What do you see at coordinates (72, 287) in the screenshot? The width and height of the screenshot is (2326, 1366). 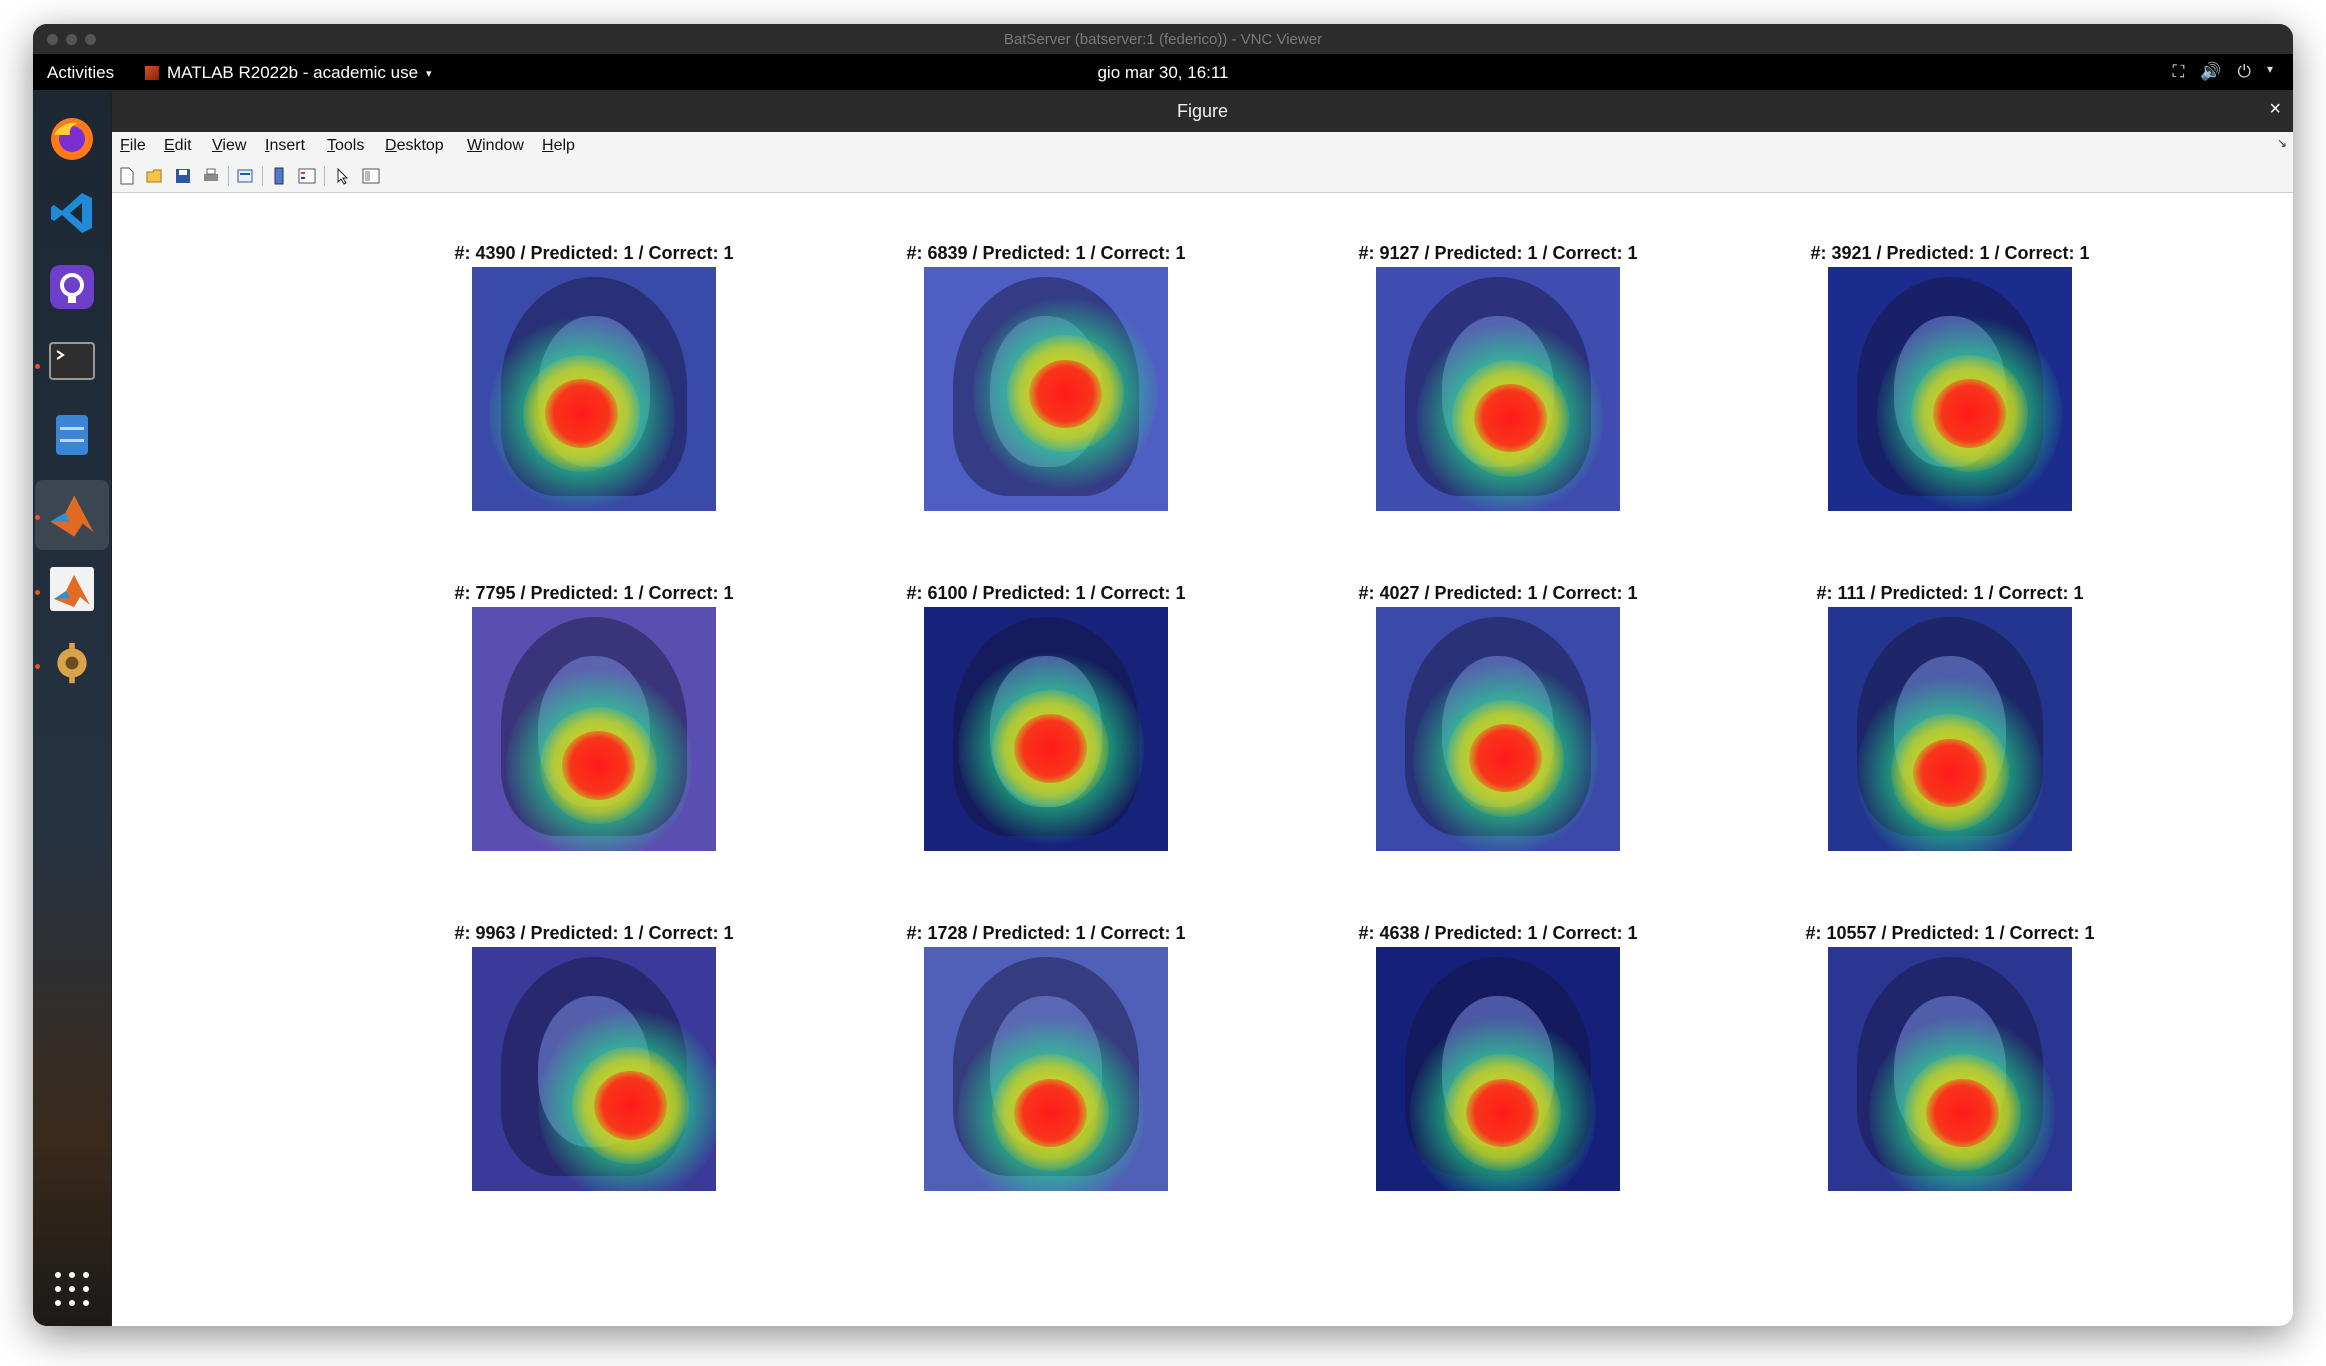 I see `github-desktop-icon` at bounding box center [72, 287].